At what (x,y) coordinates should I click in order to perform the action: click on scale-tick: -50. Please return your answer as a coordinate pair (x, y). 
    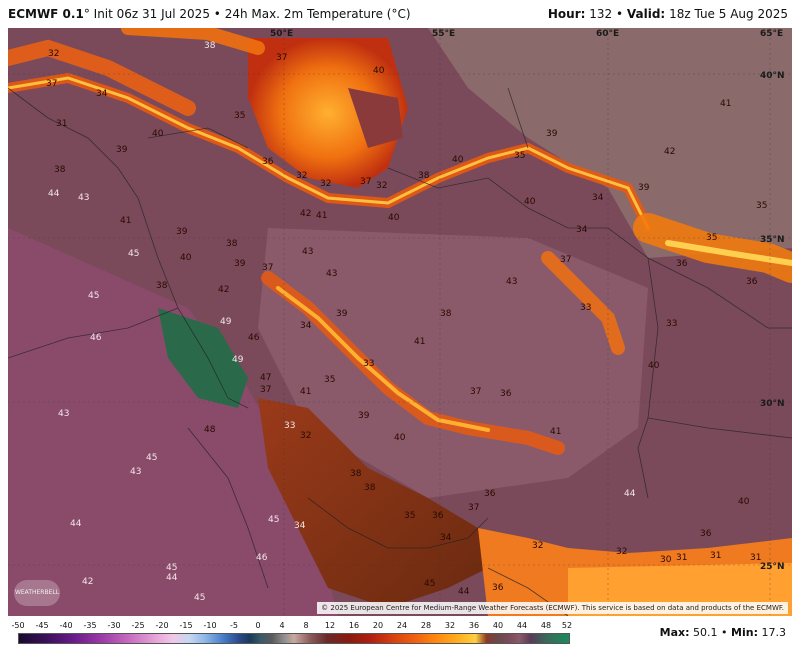
    Looking at the image, I should click on (18, 625).